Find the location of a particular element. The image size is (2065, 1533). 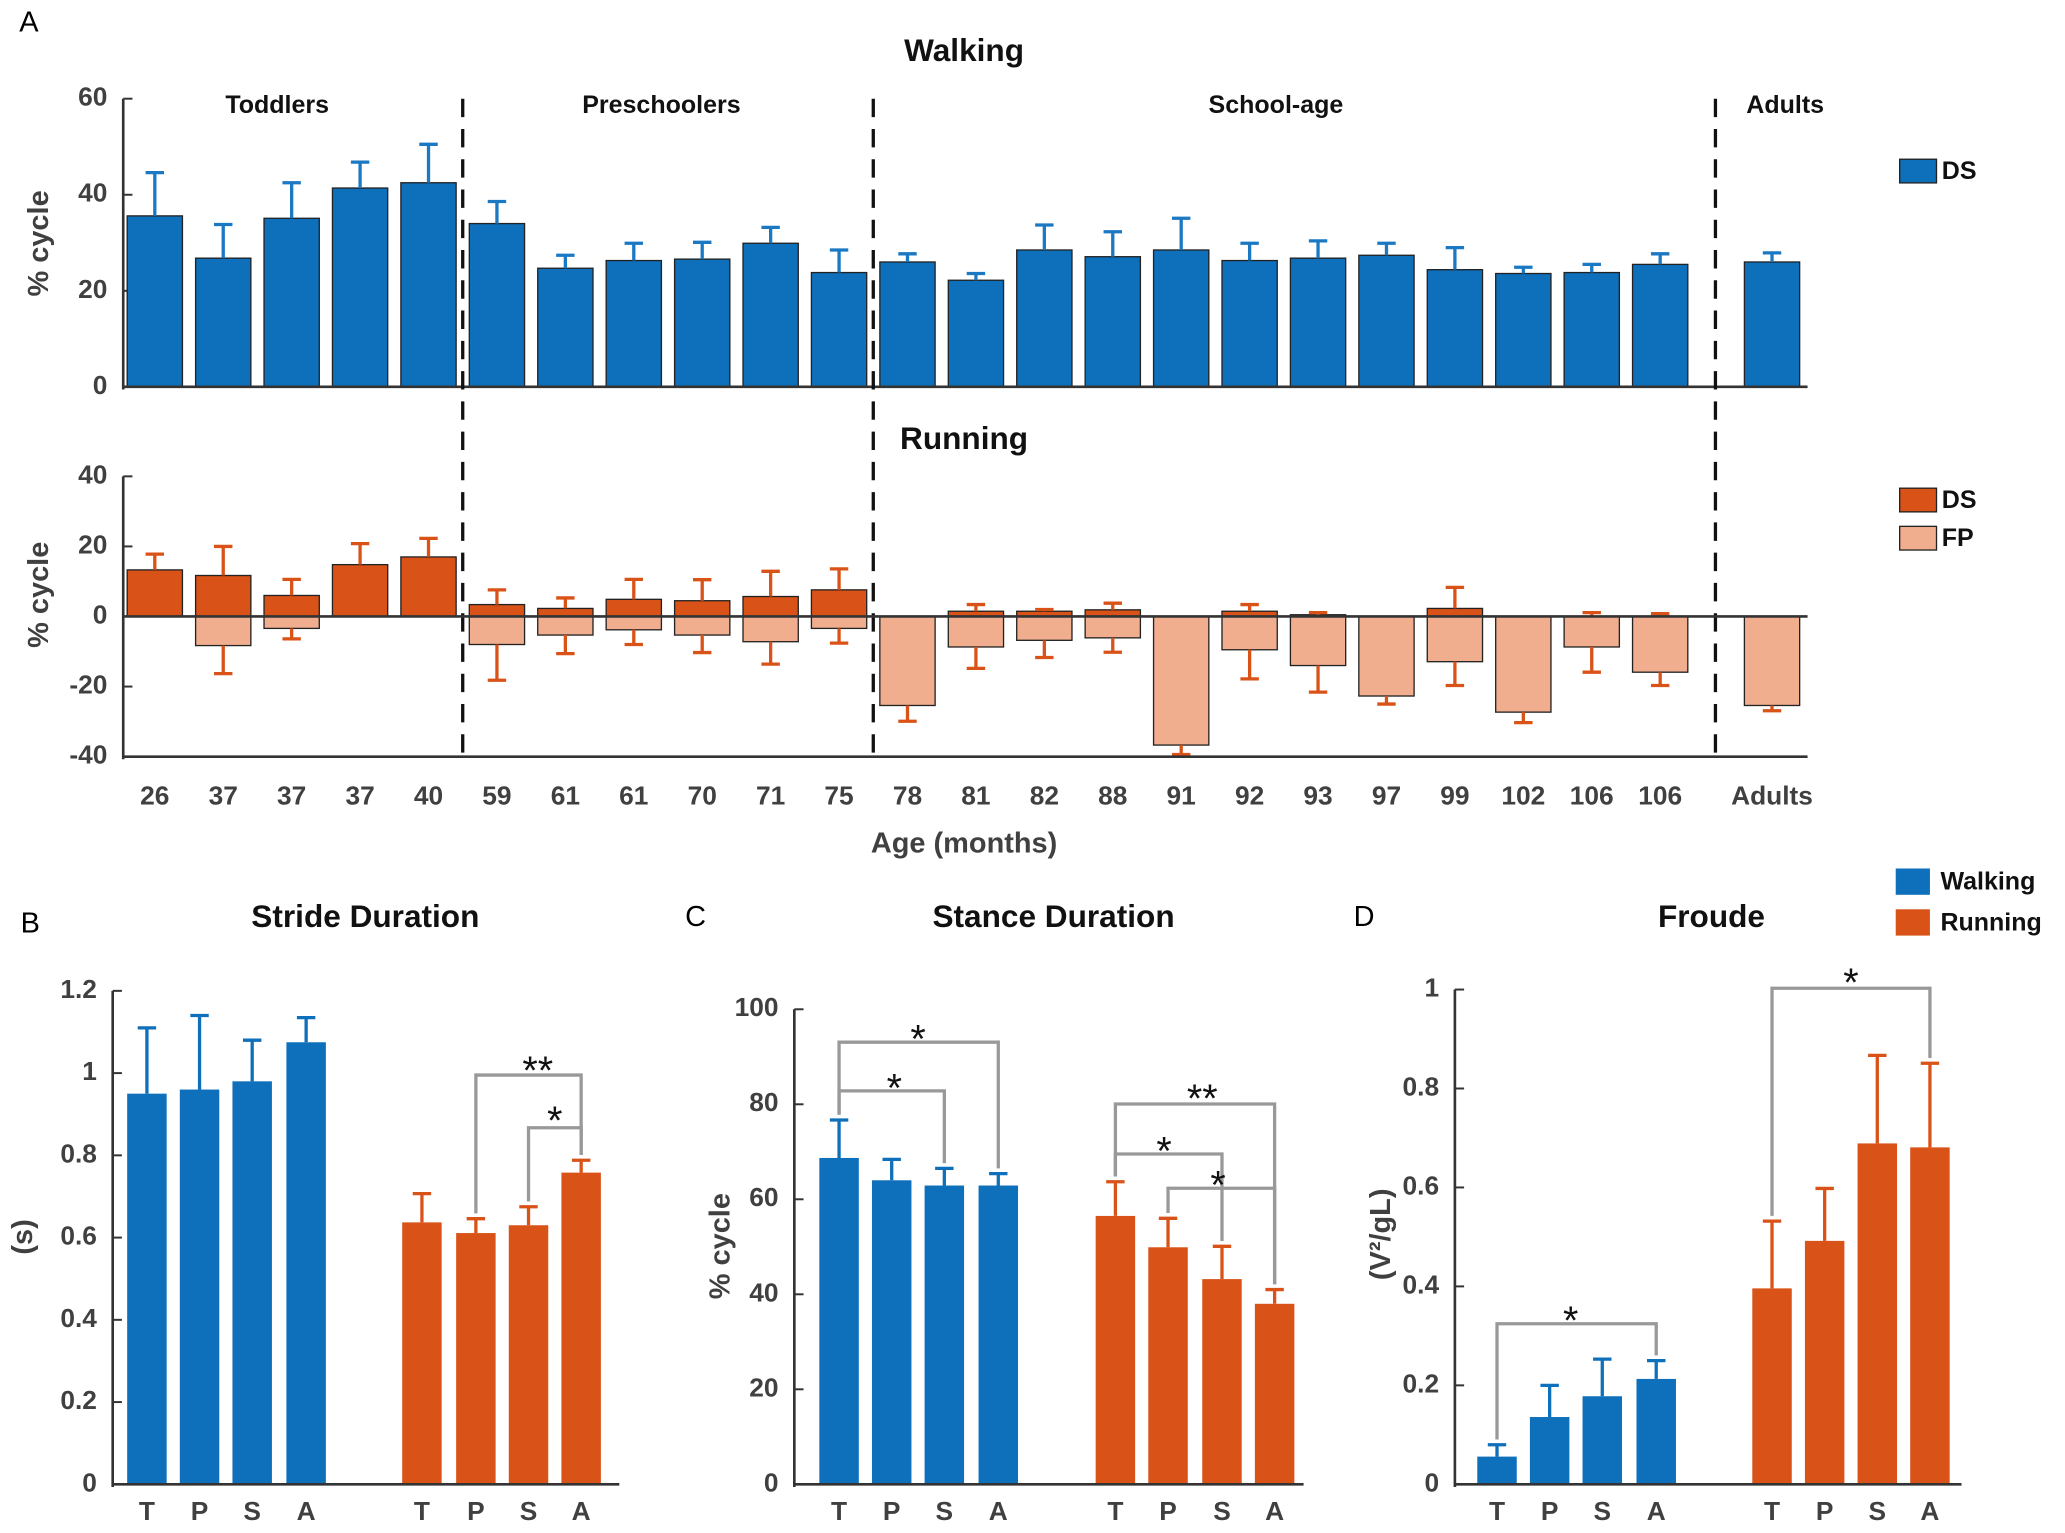

y-axis-label: (s) is located at coordinates (23, 1236).